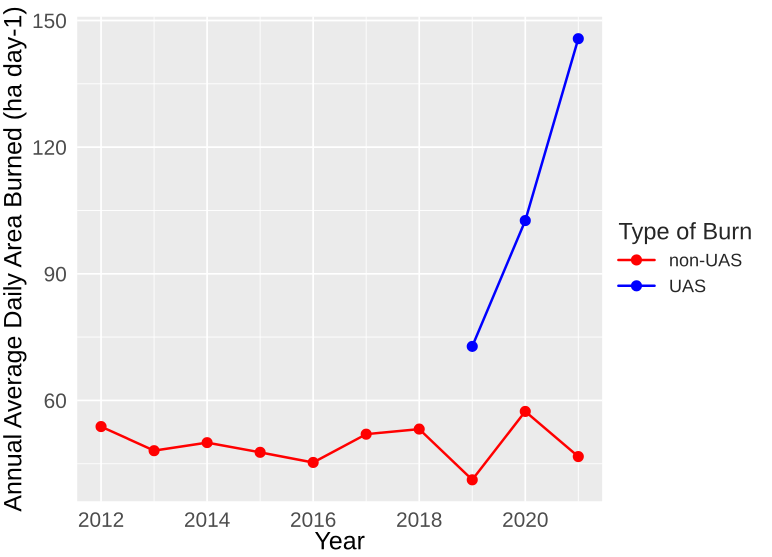  What do you see at coordinates (55, 274) in the screenshot?
I see `y-tick-label: 90` at bounding box center [55, 274].